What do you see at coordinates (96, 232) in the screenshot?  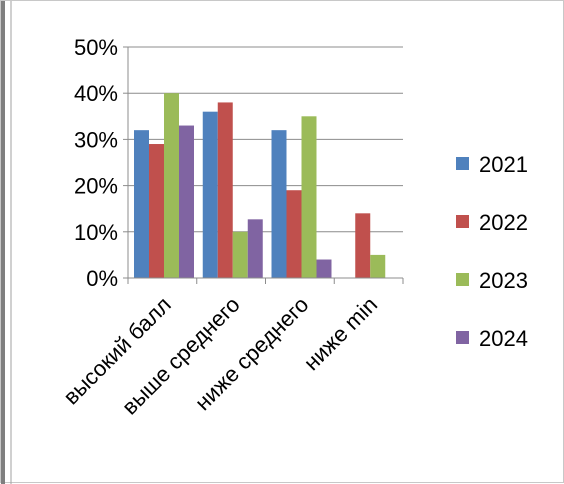 I see `y-tick-label: 10%` at bounding box center [96, 232].